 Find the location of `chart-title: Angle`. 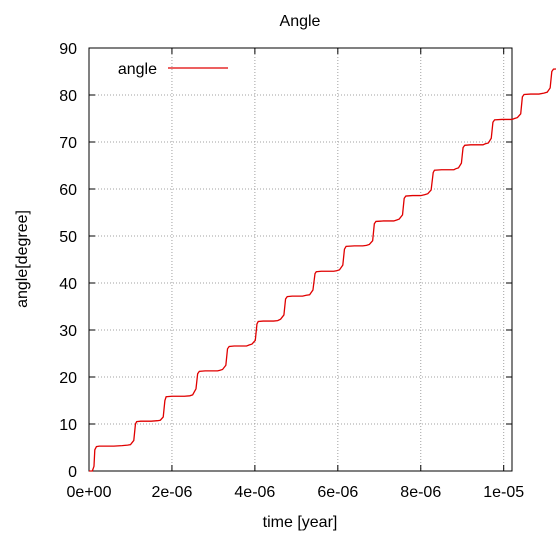

chart-title: Angle is located at coordinates (300, 21).